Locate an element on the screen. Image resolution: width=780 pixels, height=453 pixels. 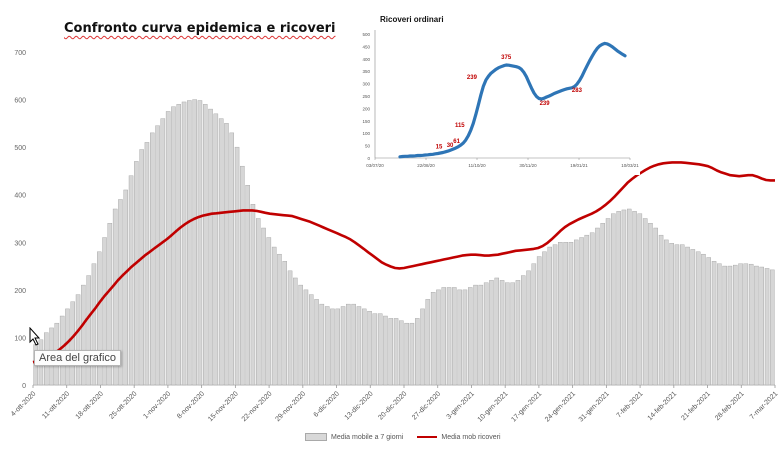
x-tick-label: 18-ott-2020 is located at coordinates (90, 405).